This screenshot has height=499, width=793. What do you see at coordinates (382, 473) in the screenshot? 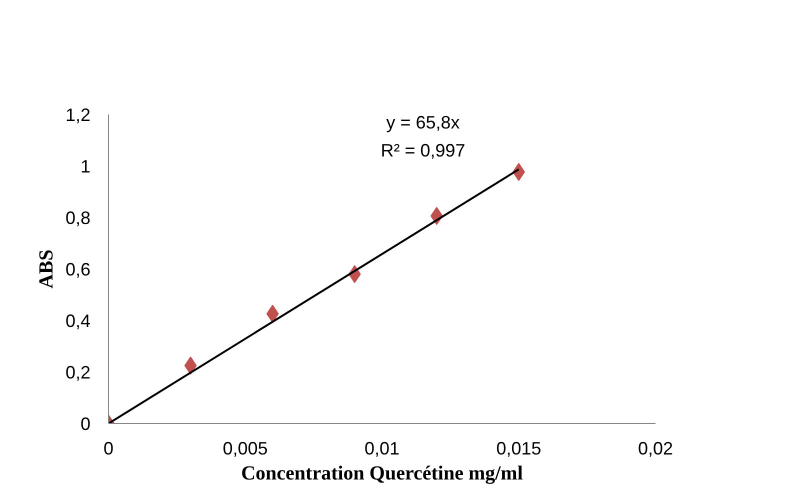
I see `x-axis-title: Concentration Quercétine mg/ml` at bounding box center [382, 473].